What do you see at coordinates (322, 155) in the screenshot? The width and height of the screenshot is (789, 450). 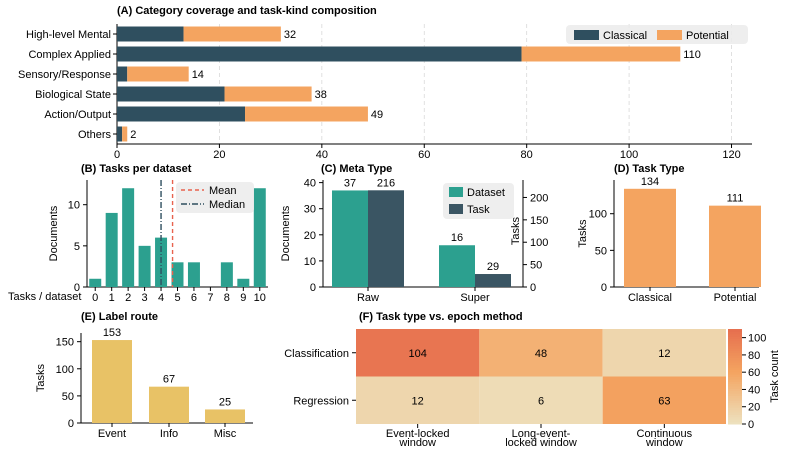 I see `panel-a-x-tick-label: 40` at bounding box center [322, 155].